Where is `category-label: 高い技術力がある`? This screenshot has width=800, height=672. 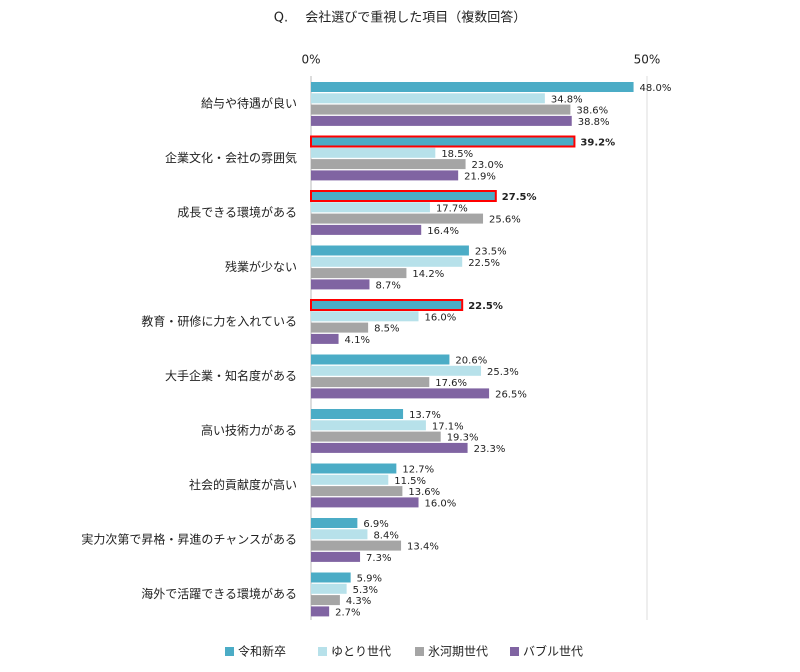 category-label: 高い技術力がある is located at coordinates (249, 430).